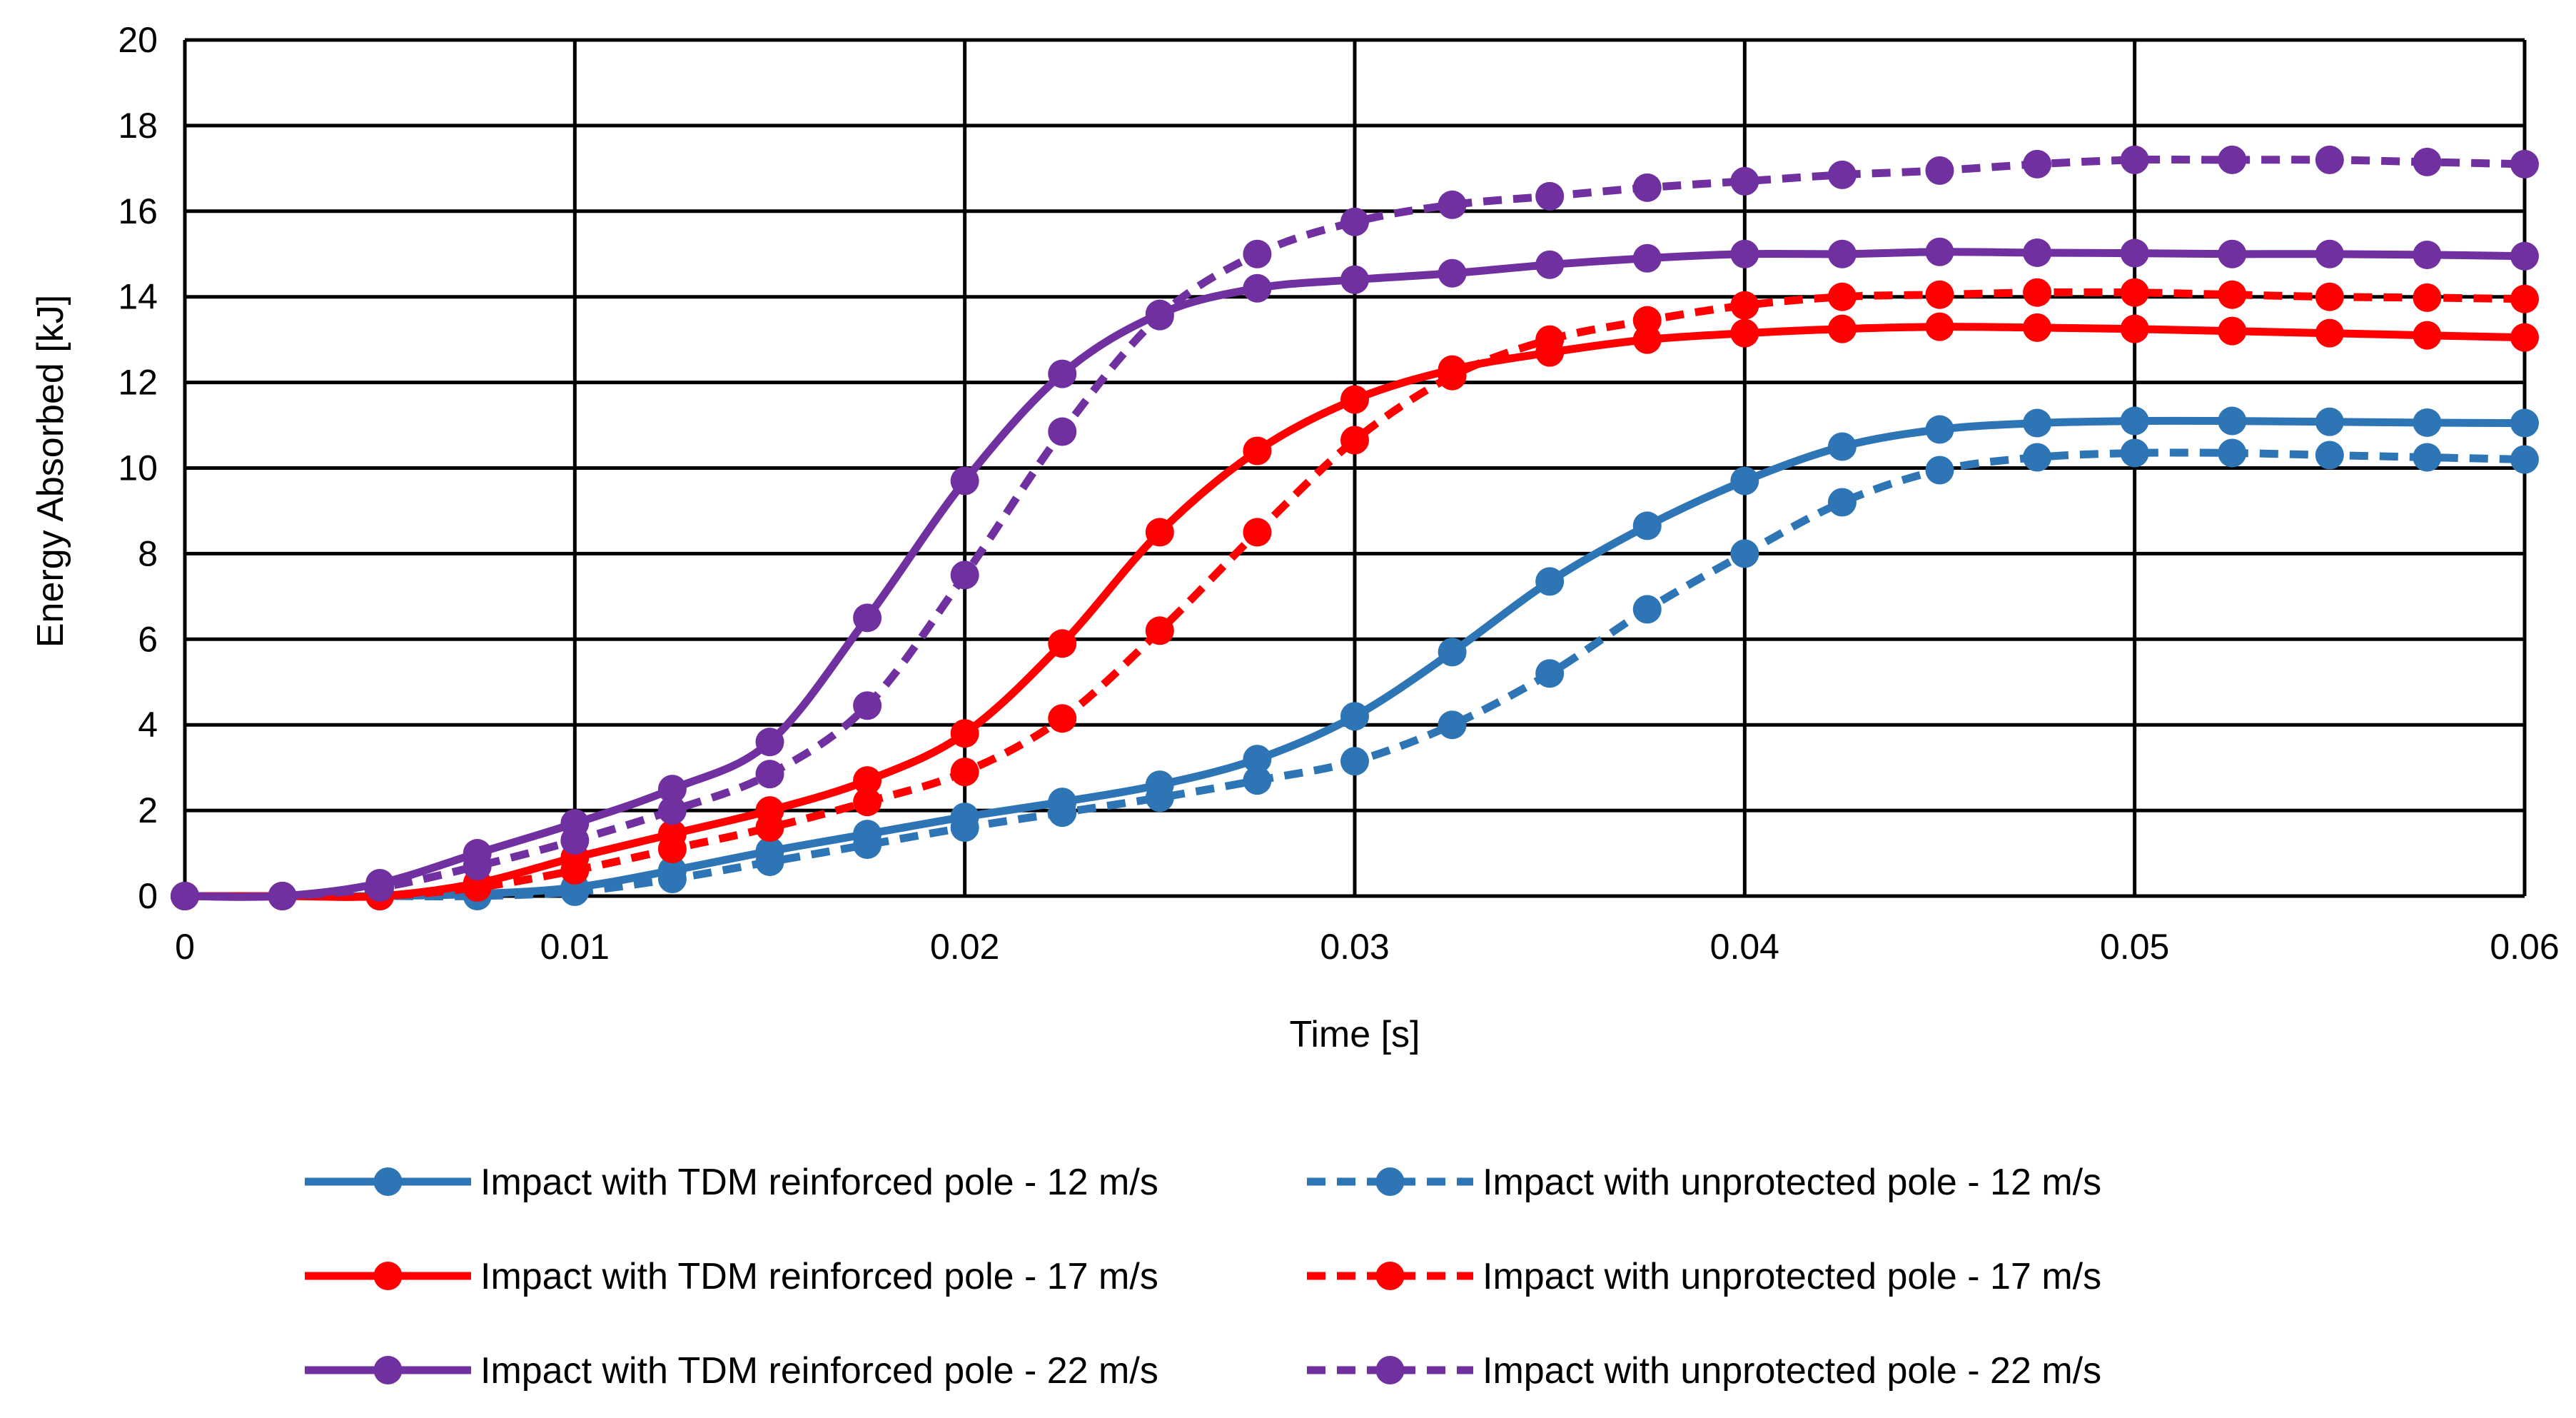 Image resolution: width=2576 pixels, height=1418 pixels. Describe the element at coordinates (1355, 1034) in the screenshot. I see `x-axis-title: Time [s]` at that location.